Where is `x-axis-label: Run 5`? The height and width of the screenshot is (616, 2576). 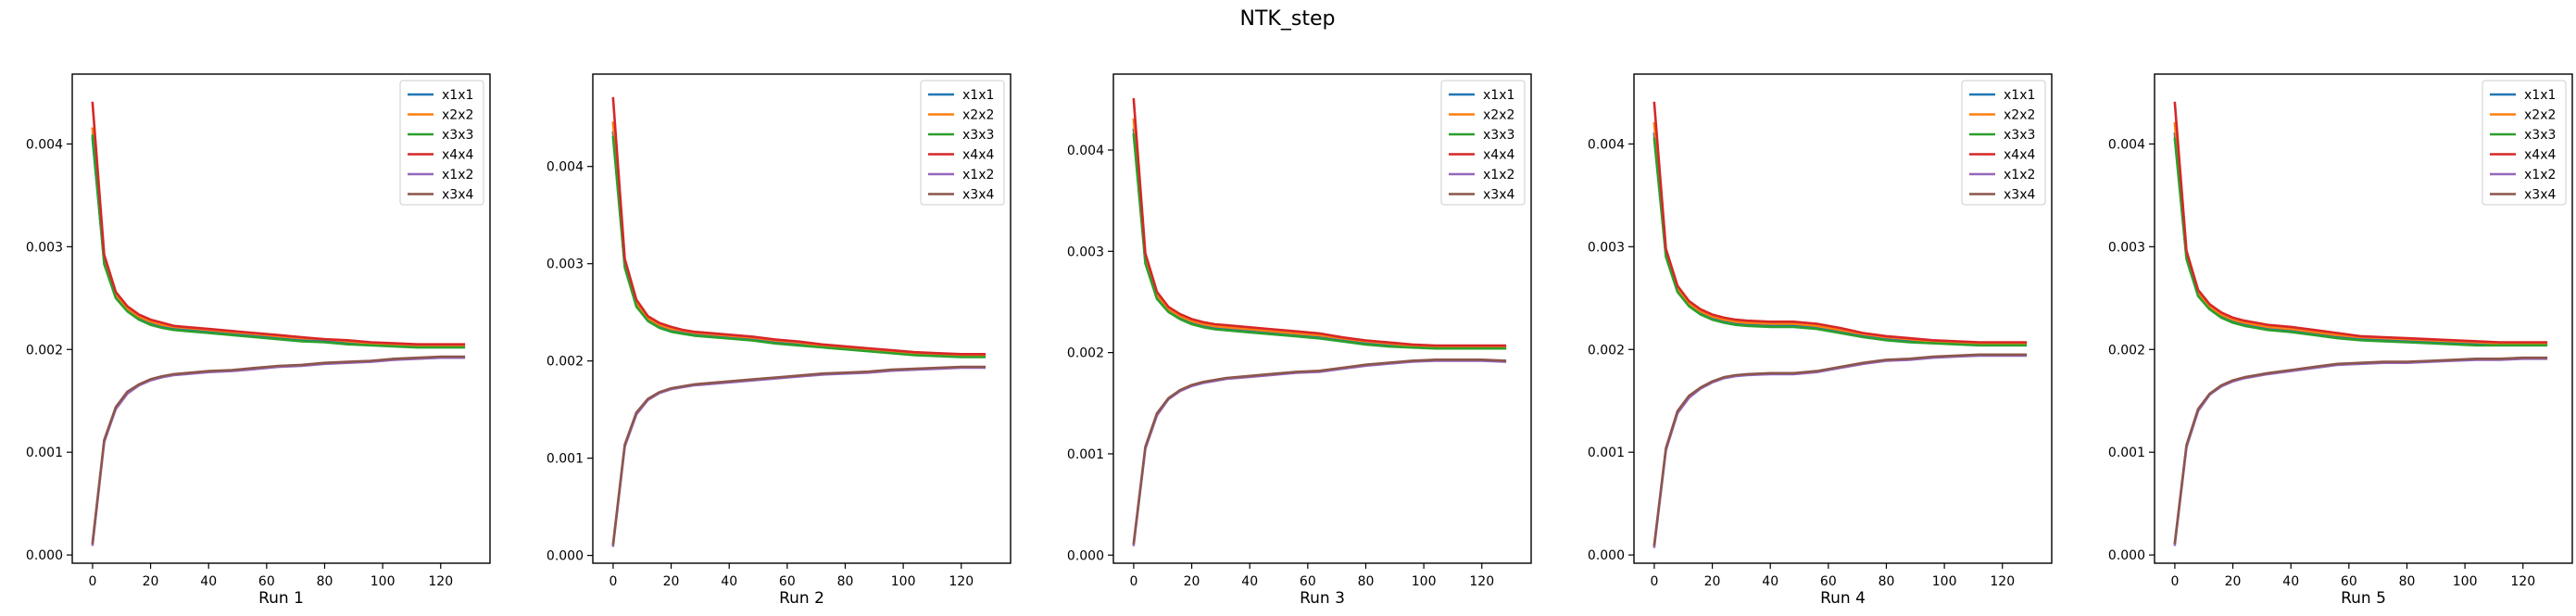
x-axis-label: Run 5 is located at coordinates (2363, 599).